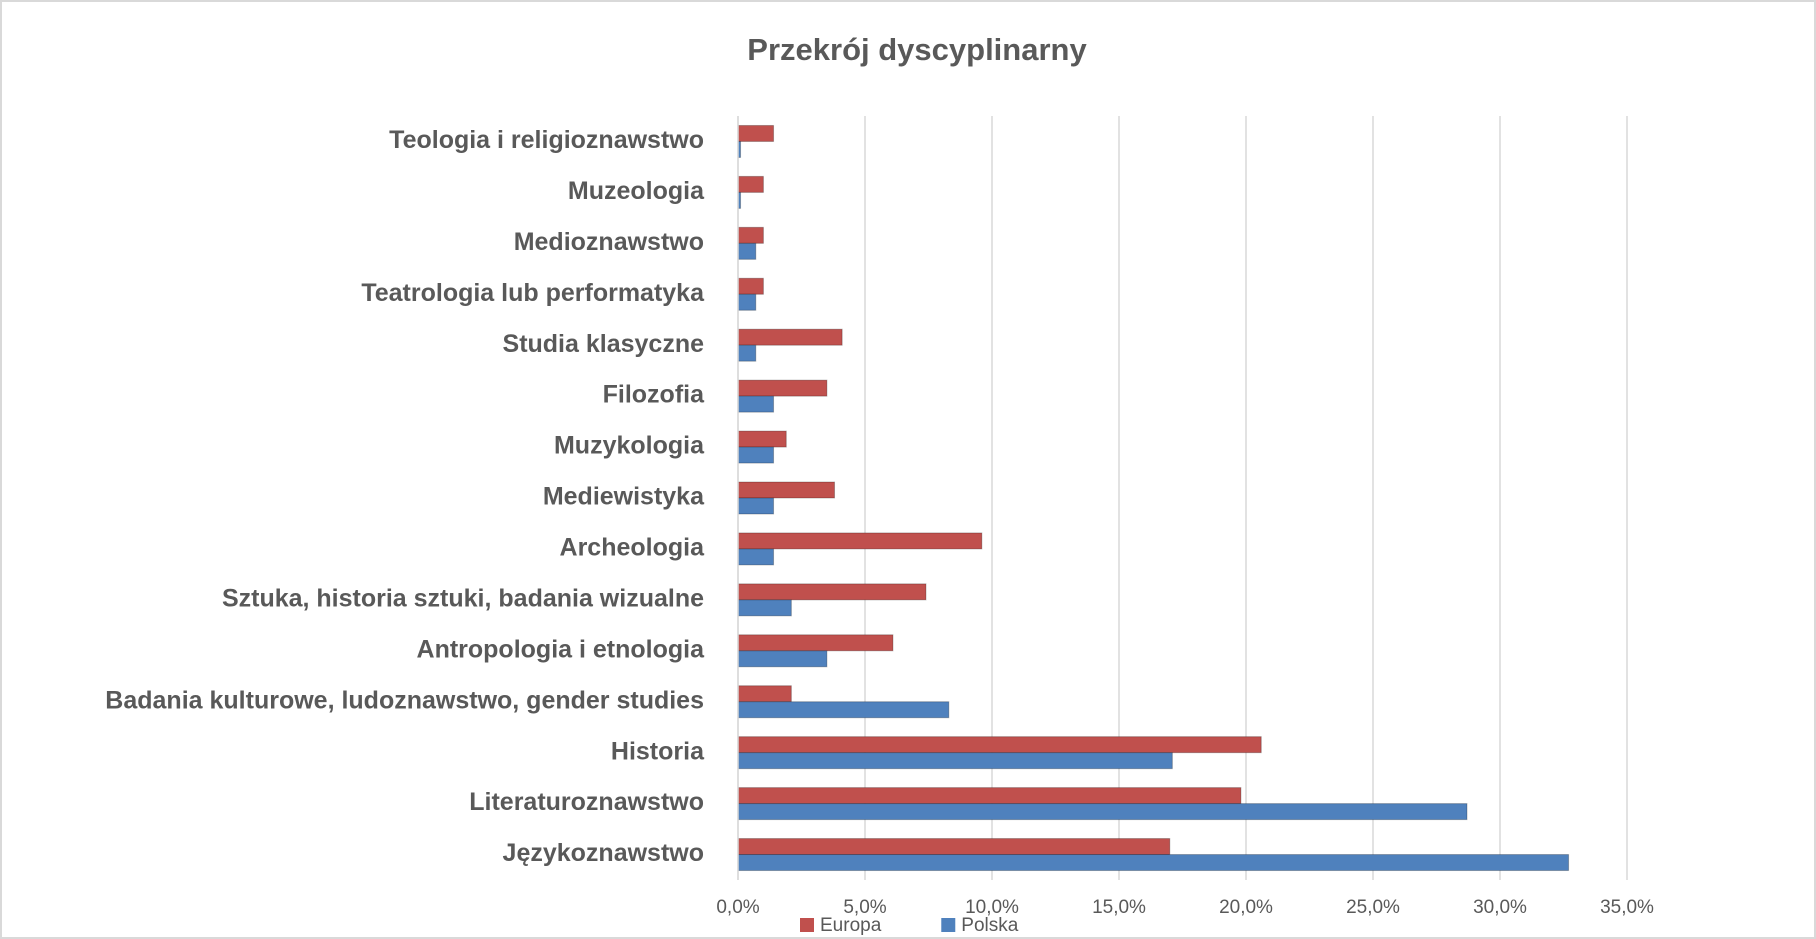  What do you see at coordinates (851, 925) in the screenshot?
I see `legend-label: Europa` at bounding box center [851, 925].